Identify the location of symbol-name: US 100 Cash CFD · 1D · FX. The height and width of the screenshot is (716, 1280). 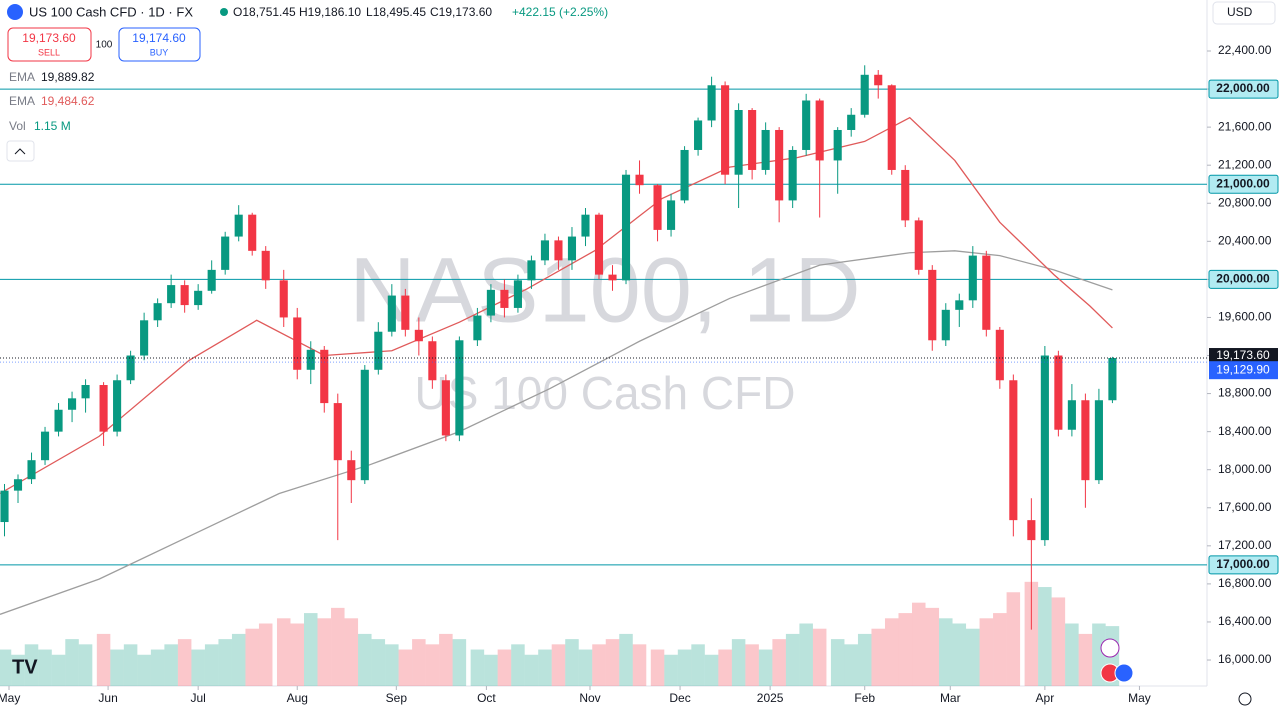
(111, 11).